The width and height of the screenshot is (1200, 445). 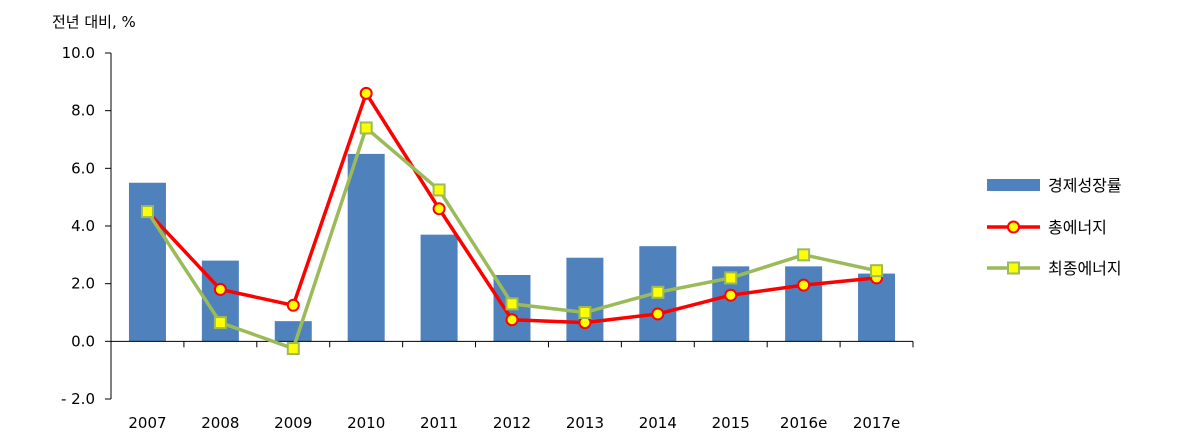 What do you see at coordinates (877, 271) in the screenshot?
I see `point-2-2017e` at bounding box center [877, 271].